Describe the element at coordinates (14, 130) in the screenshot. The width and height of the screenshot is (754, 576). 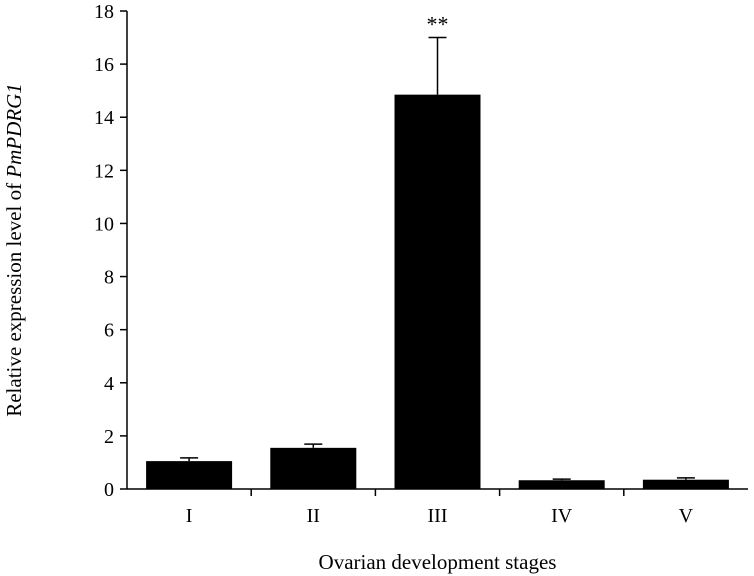
I see `y-axis-title-gene: PmPDRG1` at that location.